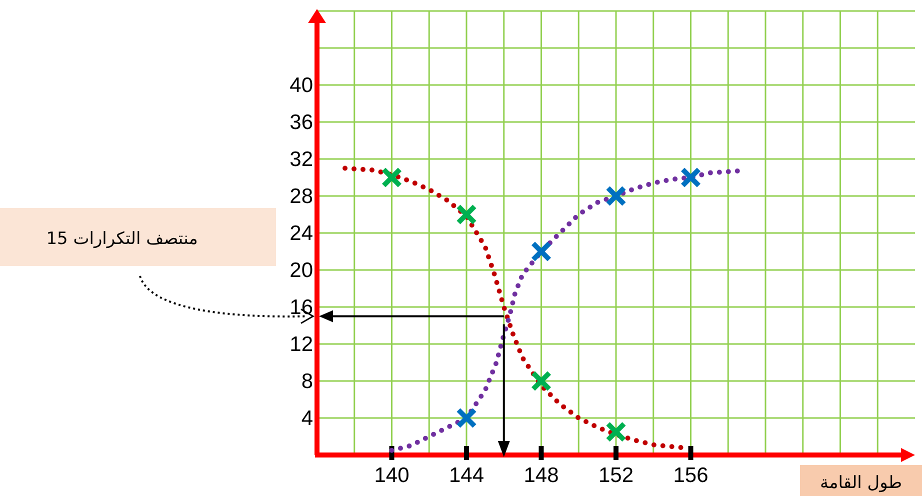 The image size is (922, 496). I want to click on x-tick-label: 144, so click(466, 475).